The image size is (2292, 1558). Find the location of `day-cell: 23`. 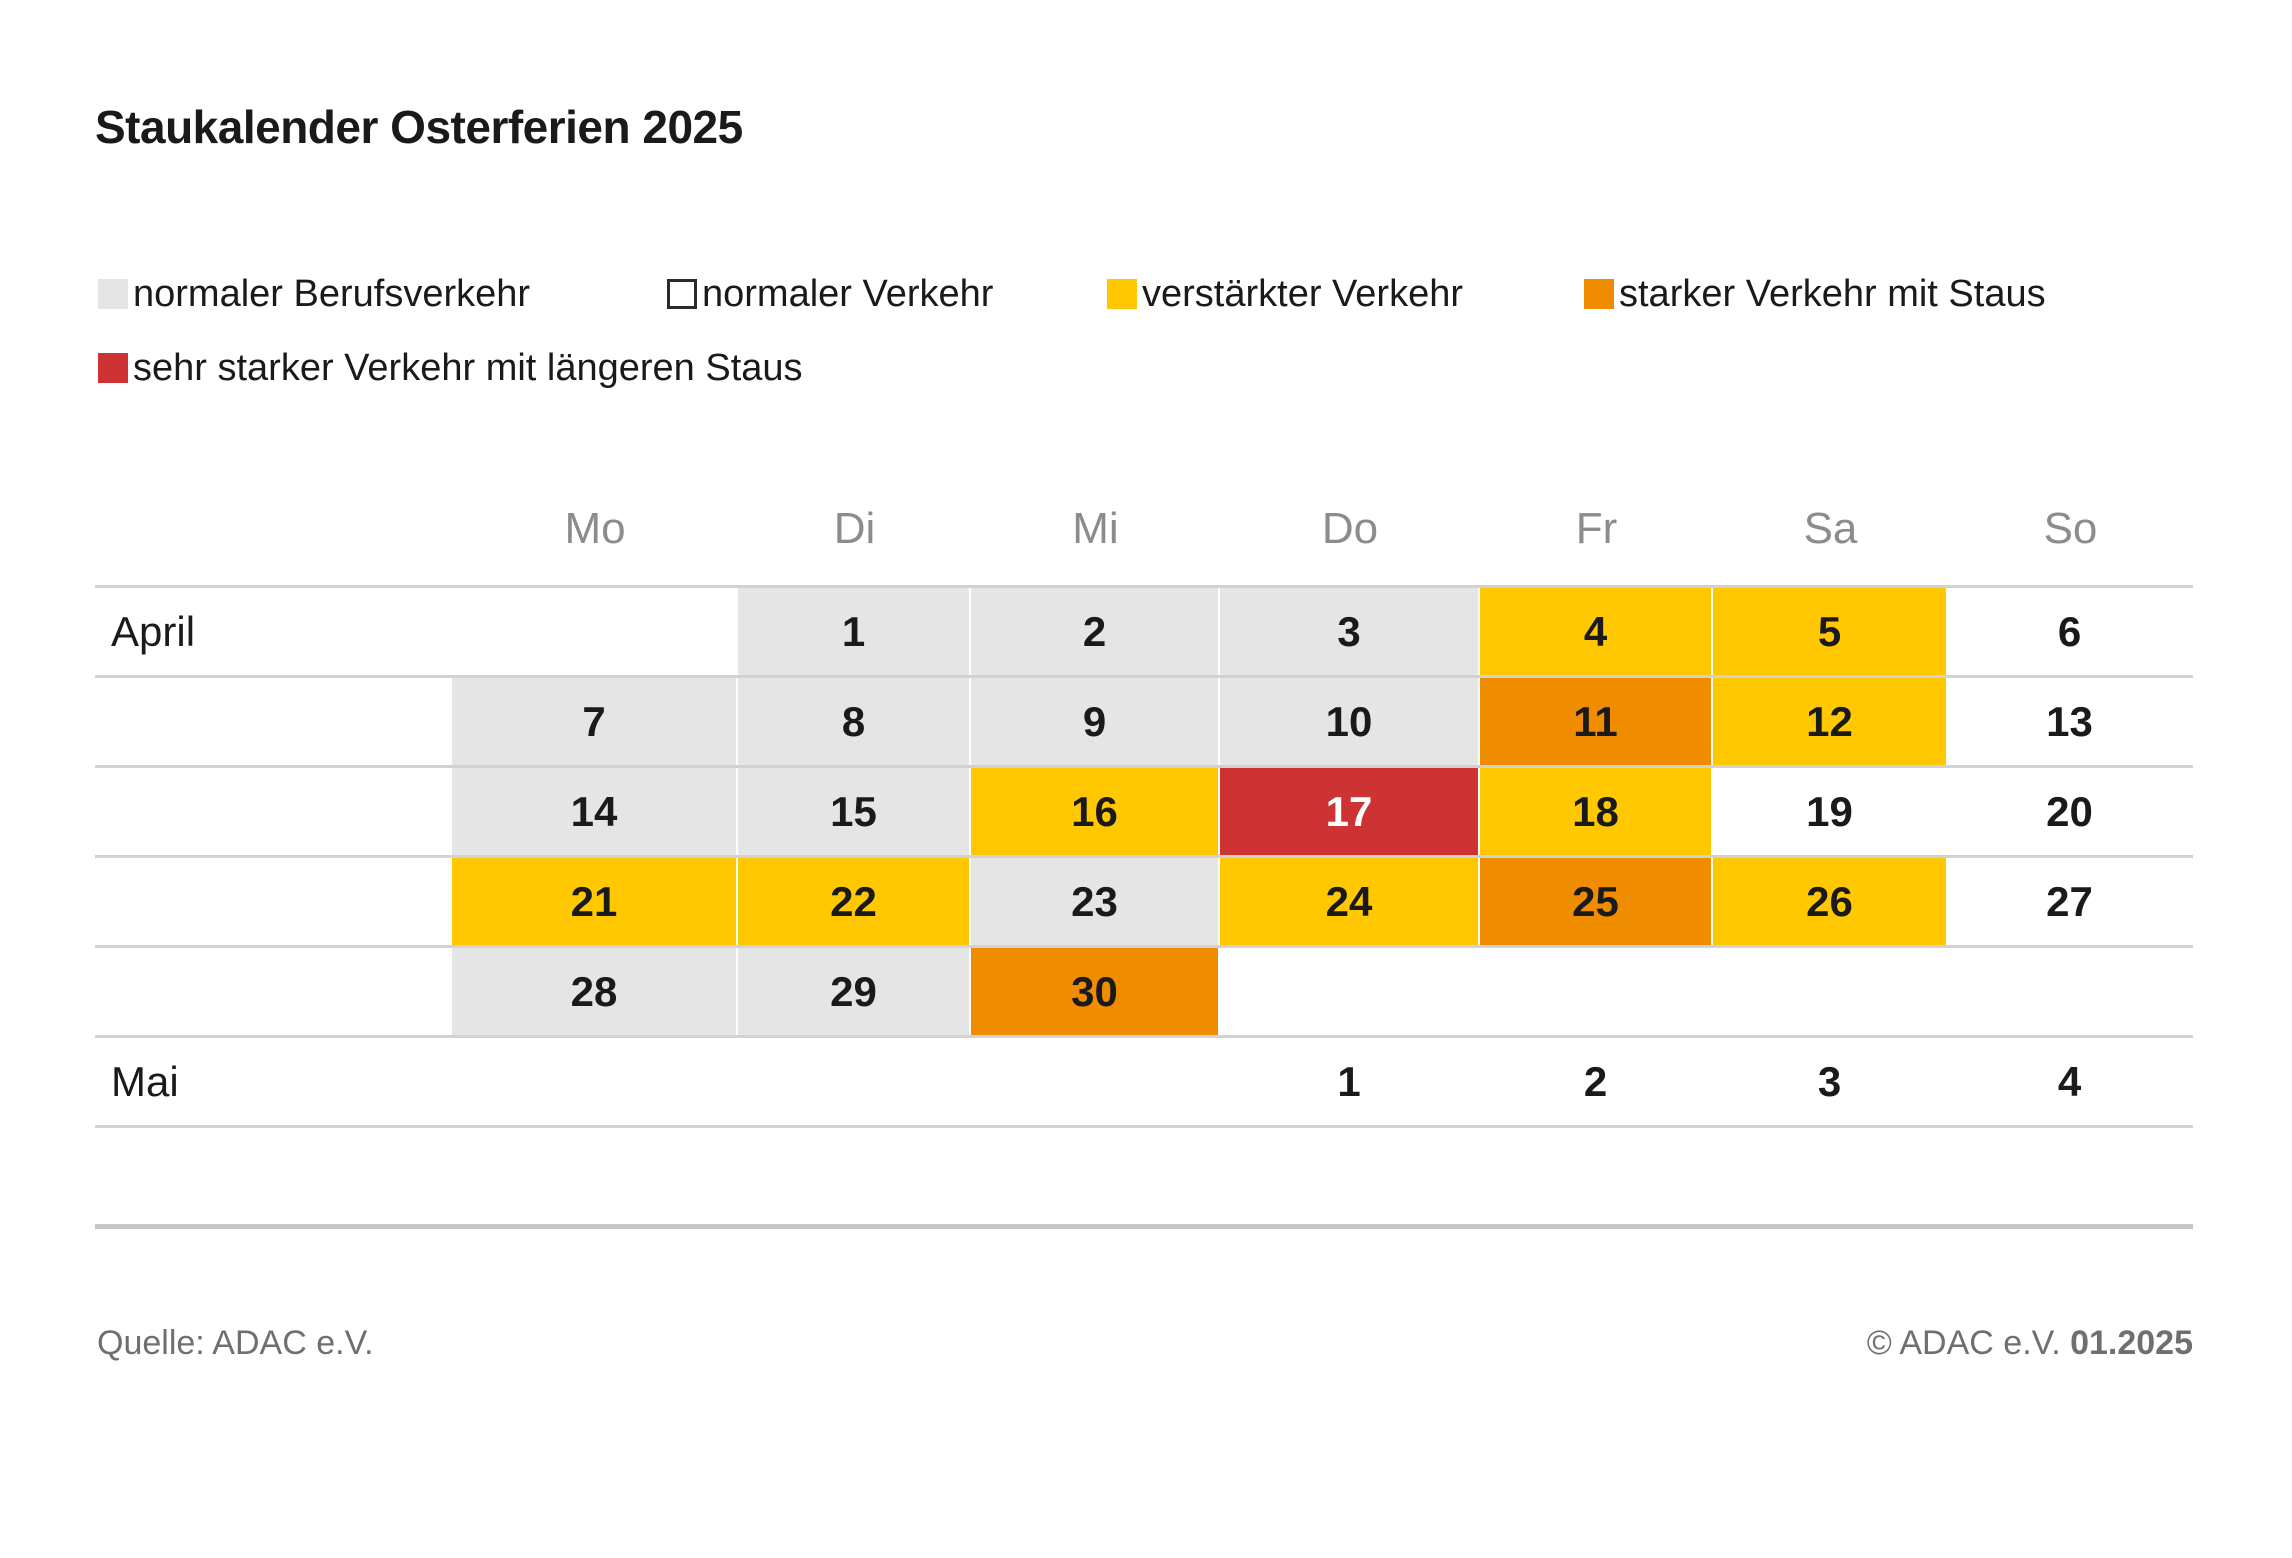

day-cell: 23 is located at coordinates (1094, 901).